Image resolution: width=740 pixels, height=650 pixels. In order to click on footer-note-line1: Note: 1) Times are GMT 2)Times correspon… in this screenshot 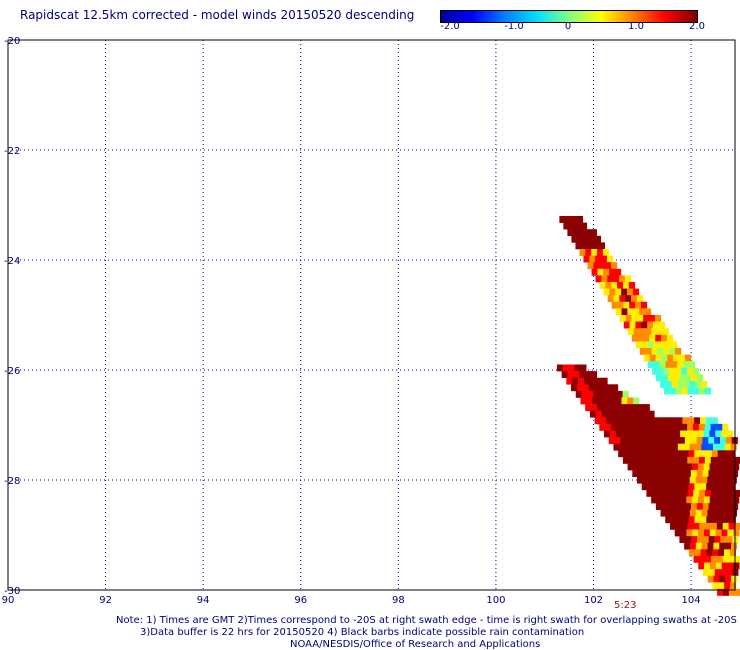, I will do `click(426, 620)`.